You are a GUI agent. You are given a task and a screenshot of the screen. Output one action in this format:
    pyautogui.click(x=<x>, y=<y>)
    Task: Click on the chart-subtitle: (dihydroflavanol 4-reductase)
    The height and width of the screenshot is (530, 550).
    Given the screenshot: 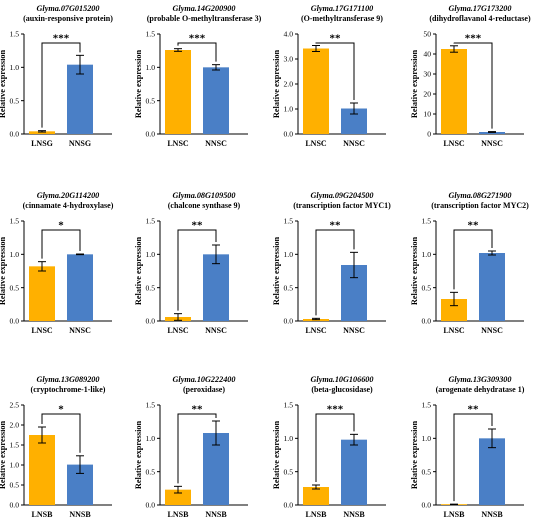 What is the action you would take?
    pyautogui.click(x=480, y=18)
    